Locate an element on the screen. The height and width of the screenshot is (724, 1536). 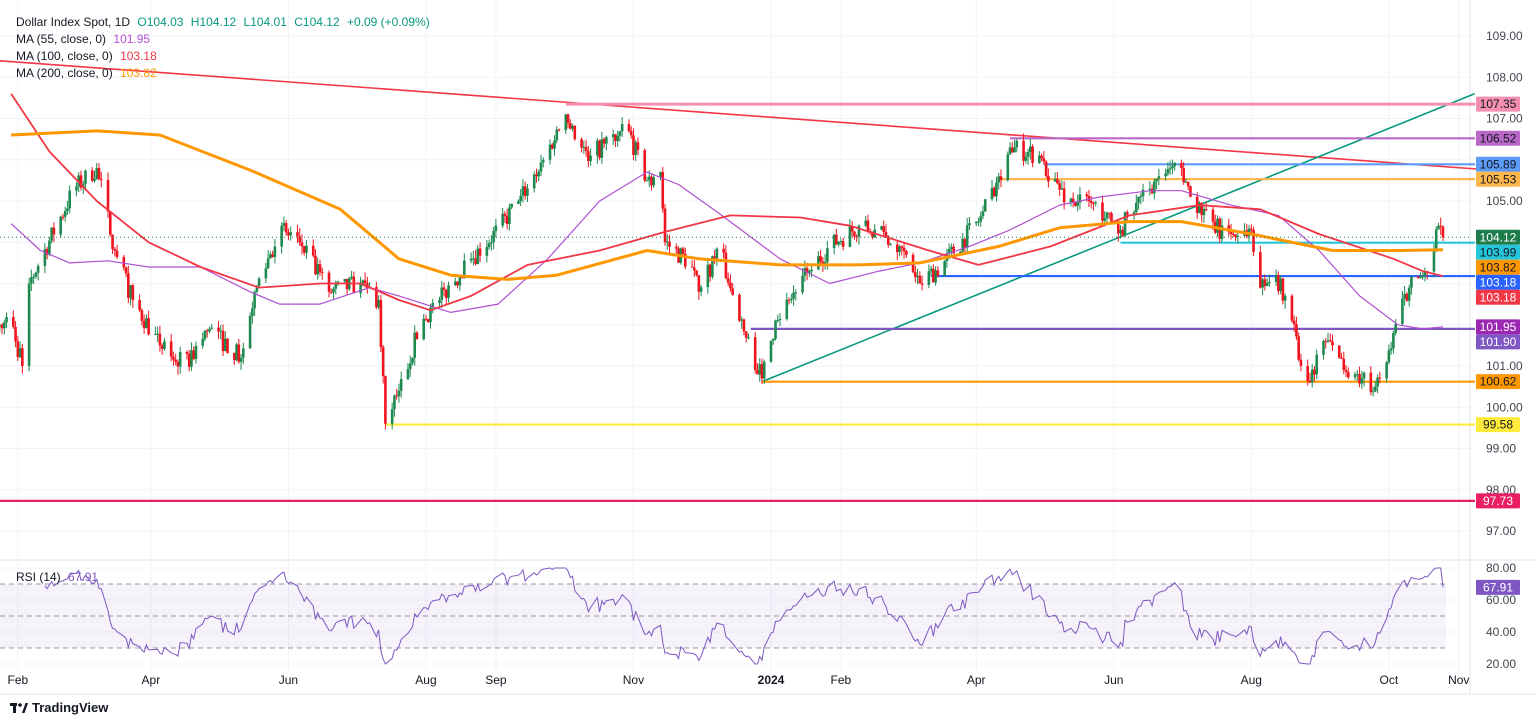
x-tick-label: Apr is located at coordinates (976, 680).